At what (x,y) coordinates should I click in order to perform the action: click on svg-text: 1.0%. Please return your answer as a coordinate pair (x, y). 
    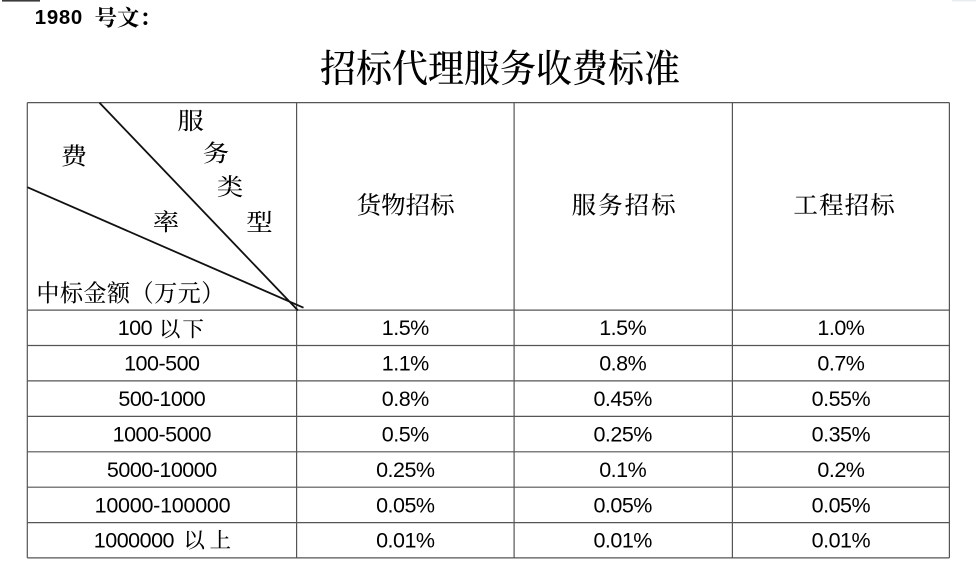
    Looking at the image, I should click on (840, 328).